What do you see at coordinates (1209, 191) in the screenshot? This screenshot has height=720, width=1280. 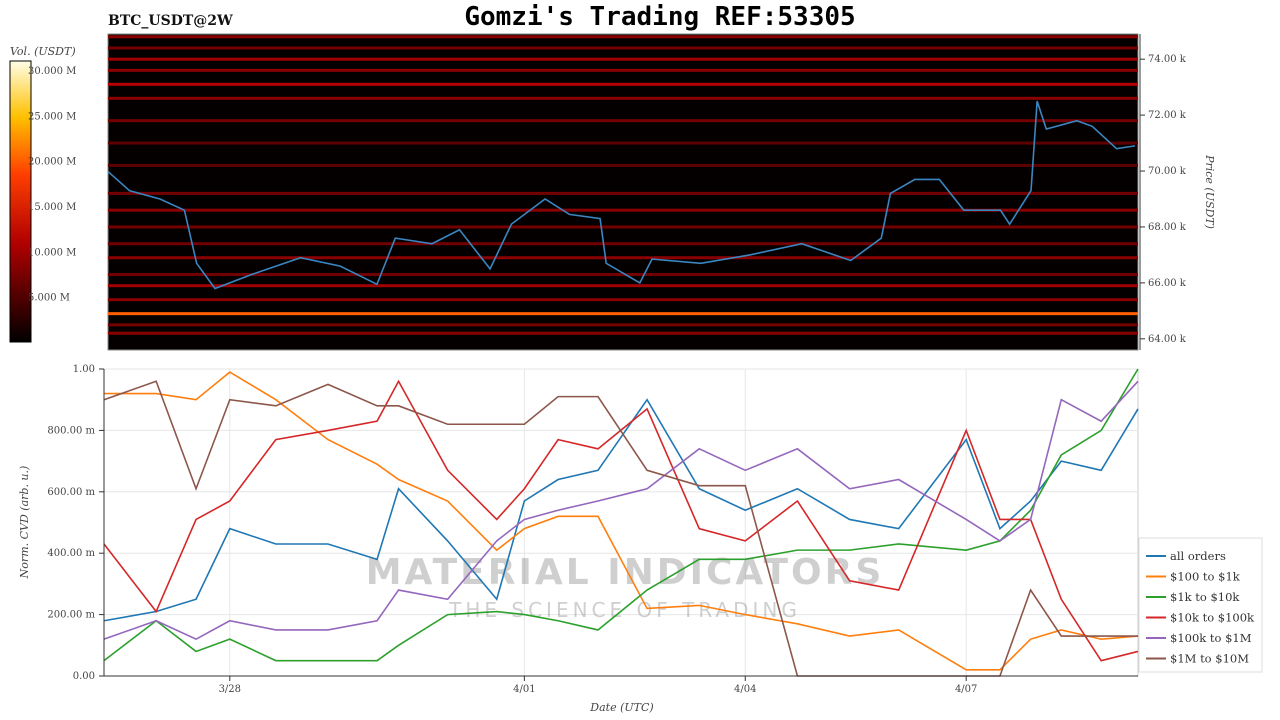 I see `price-axis-label: Price (USDT)` at bounding box center [1209, 191].